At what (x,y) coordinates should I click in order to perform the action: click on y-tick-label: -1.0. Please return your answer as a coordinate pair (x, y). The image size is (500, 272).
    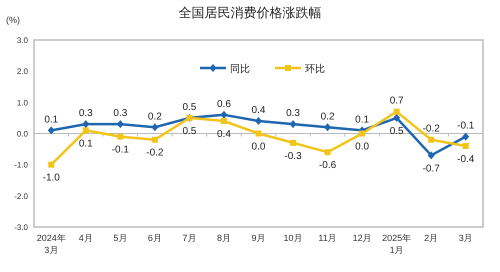
    Looking at the image, I should click on (21, 165).